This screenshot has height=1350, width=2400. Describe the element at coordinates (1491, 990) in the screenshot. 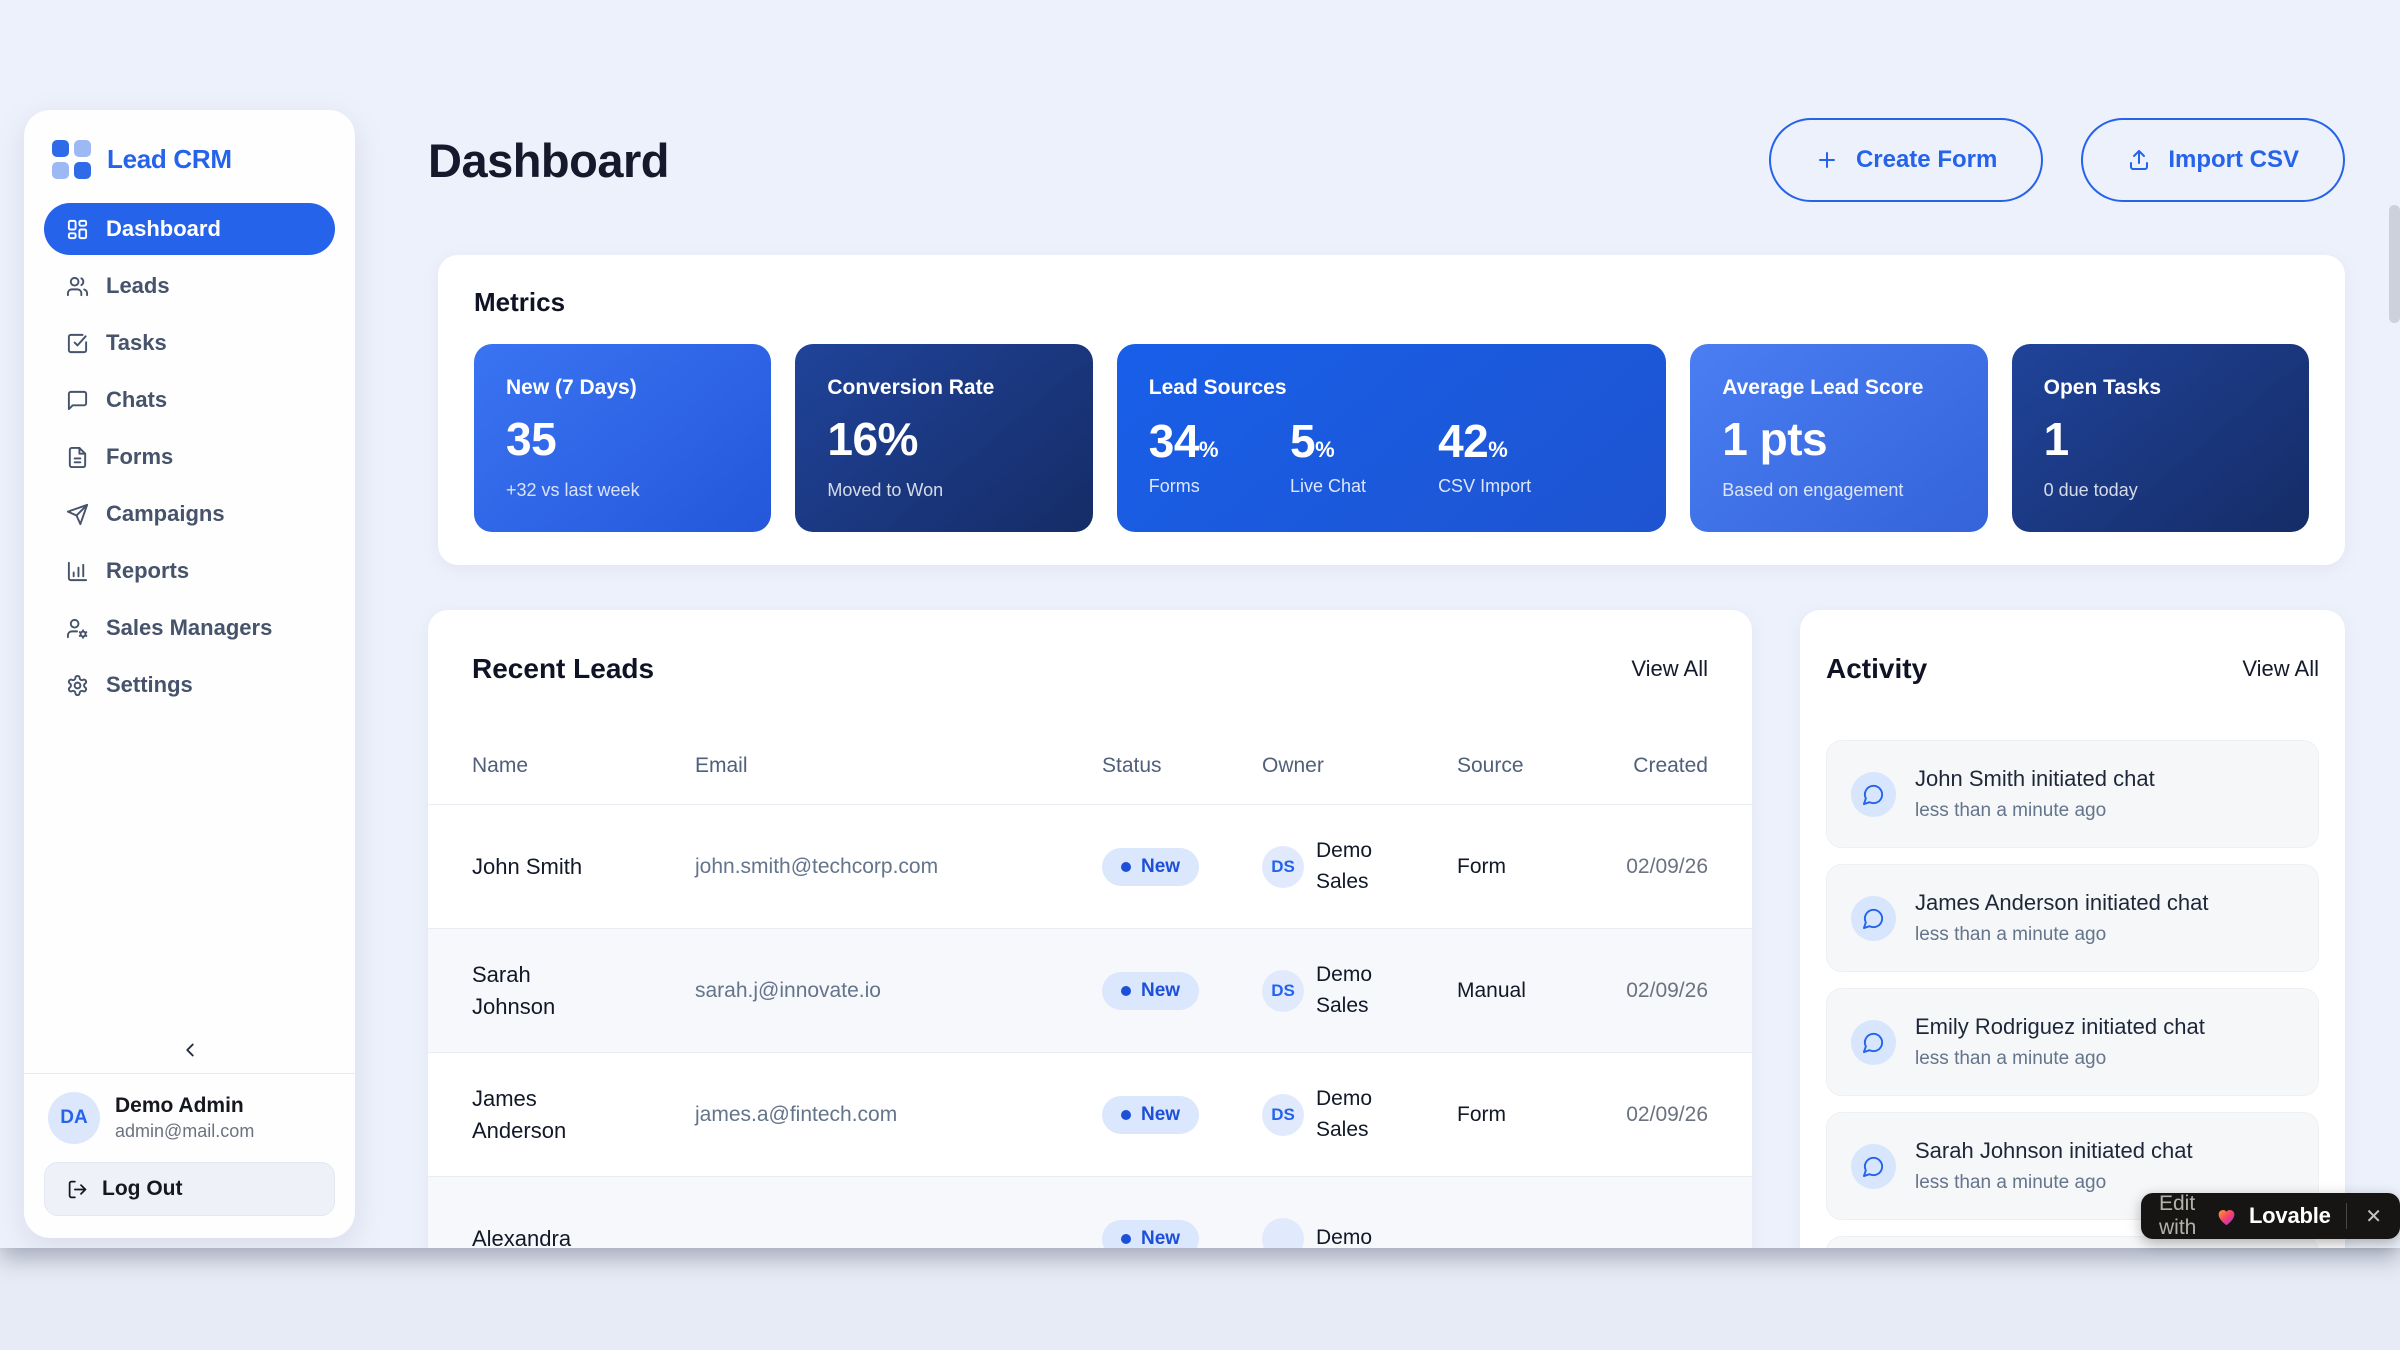

I see `lead-source: Manual` at that location.